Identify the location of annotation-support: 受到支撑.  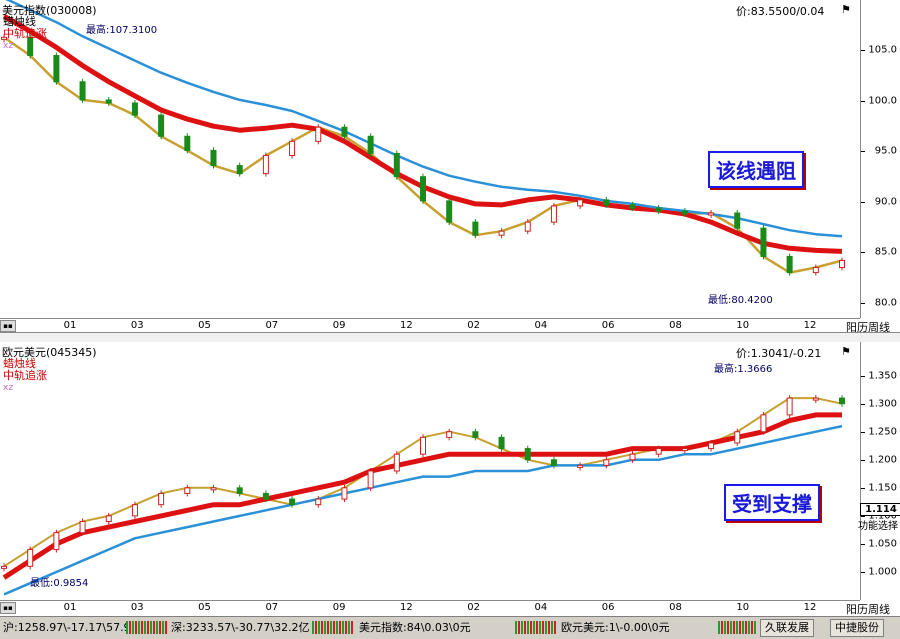
(772, 502).